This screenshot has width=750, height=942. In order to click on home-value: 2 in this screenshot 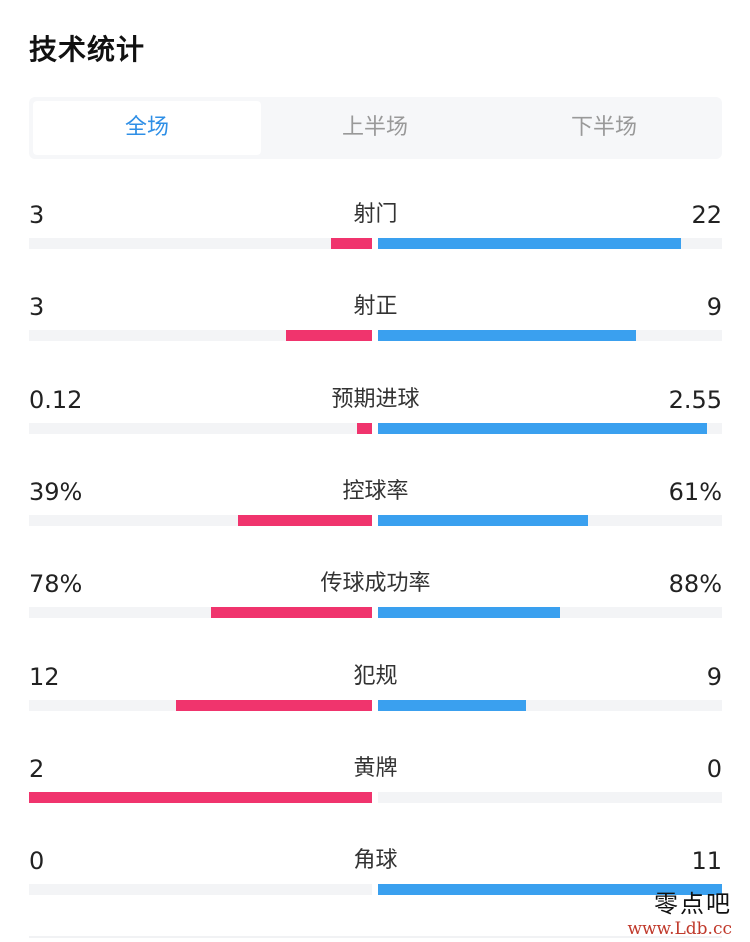, I will do `click(37, 769)`.